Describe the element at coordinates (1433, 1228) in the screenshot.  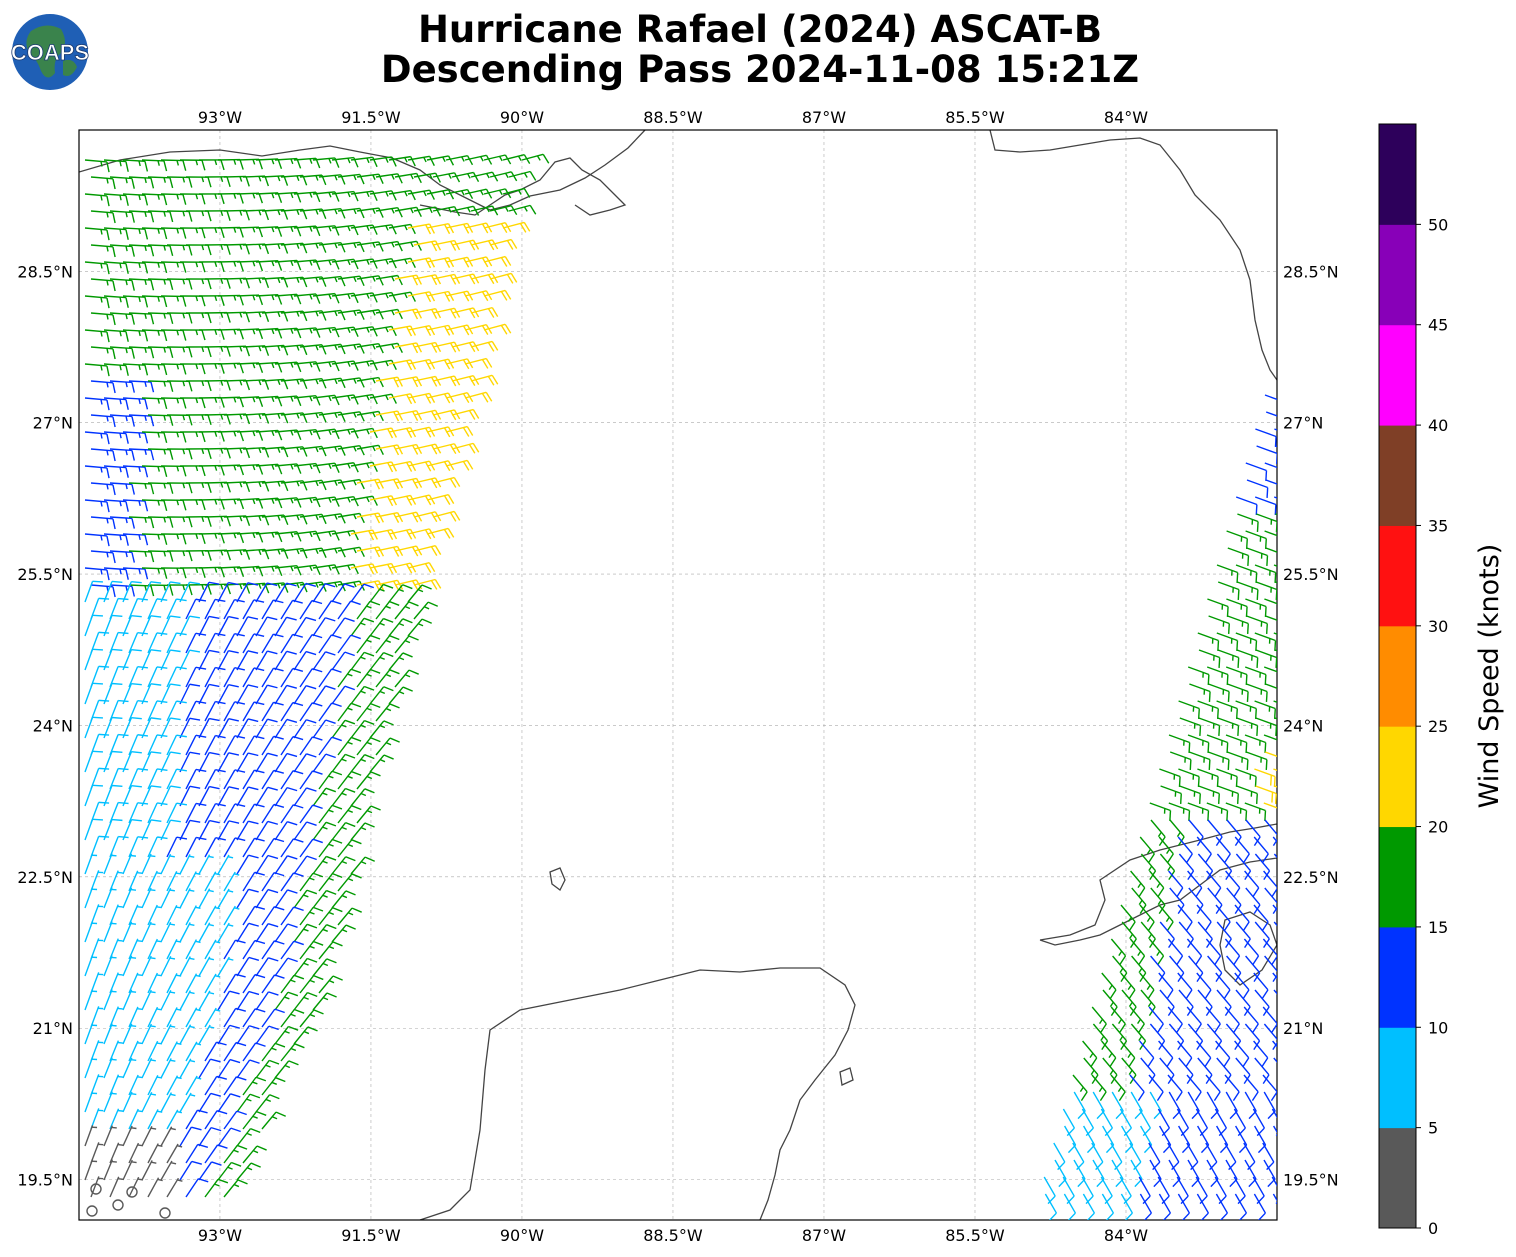
I see `colorbar-tick-label: 0` at that location.